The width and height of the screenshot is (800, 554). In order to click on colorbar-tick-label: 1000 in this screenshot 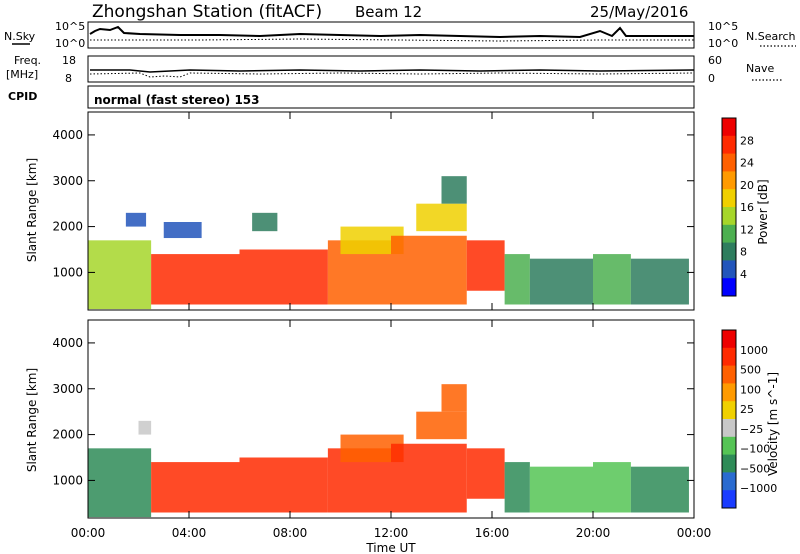, I will do `click(754, 350)`.